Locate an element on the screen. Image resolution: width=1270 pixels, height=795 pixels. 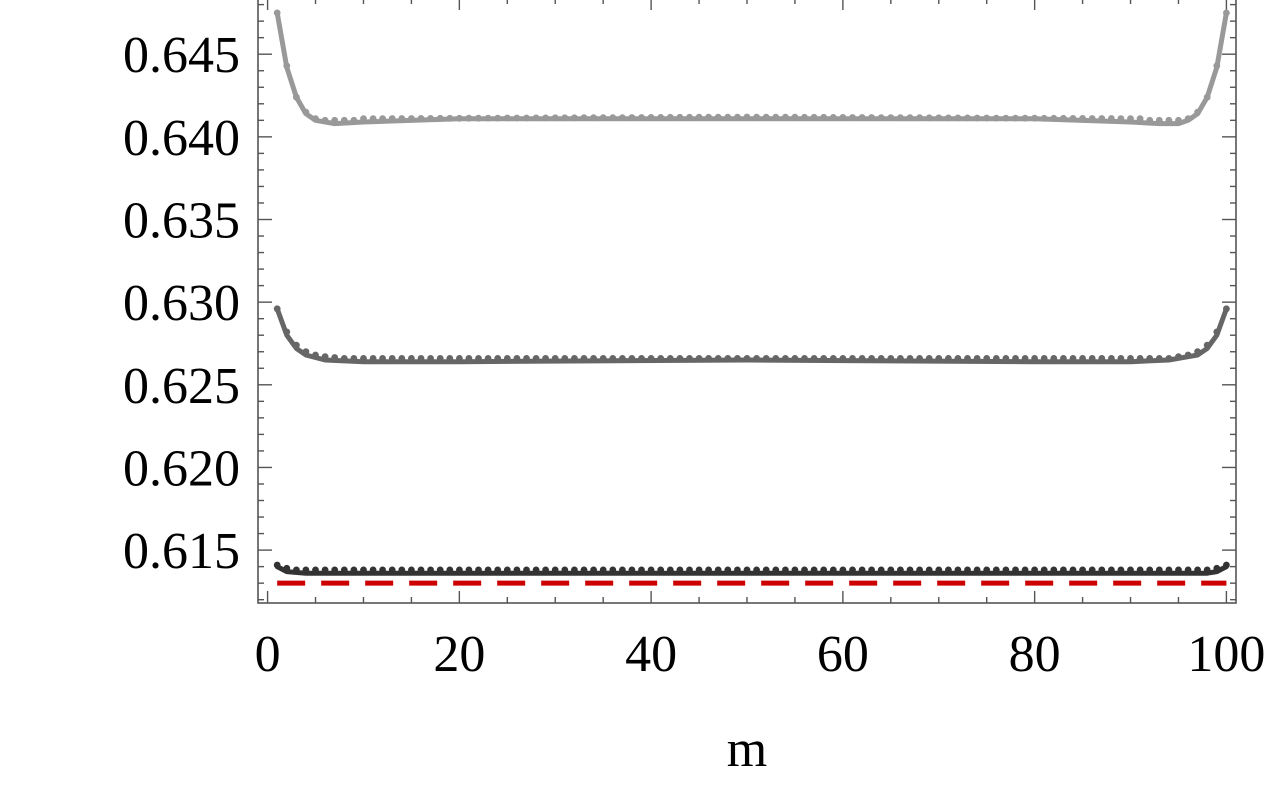
x-tick-label: 40 is located at coordinates (651, 654).